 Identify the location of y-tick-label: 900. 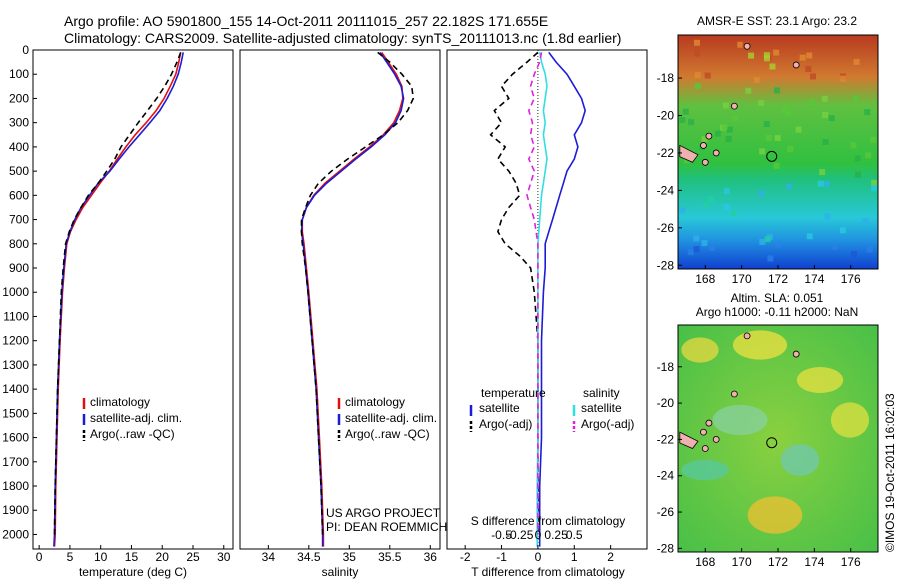
(19, 268).